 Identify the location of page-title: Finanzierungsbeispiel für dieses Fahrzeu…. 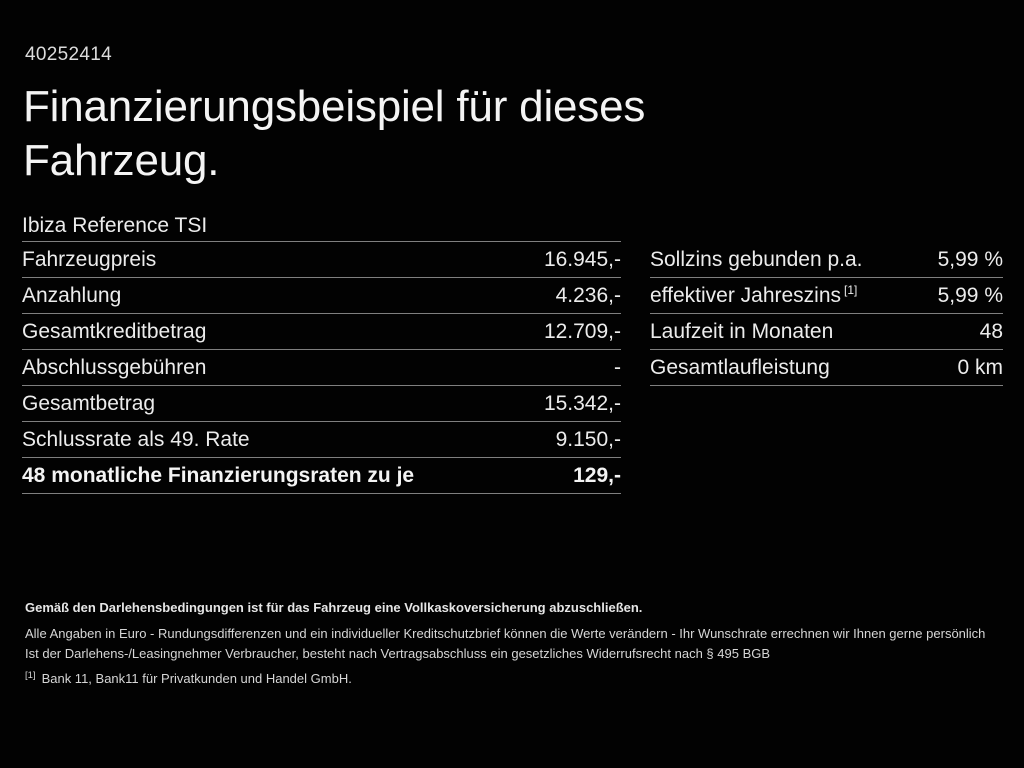
(334, 134).